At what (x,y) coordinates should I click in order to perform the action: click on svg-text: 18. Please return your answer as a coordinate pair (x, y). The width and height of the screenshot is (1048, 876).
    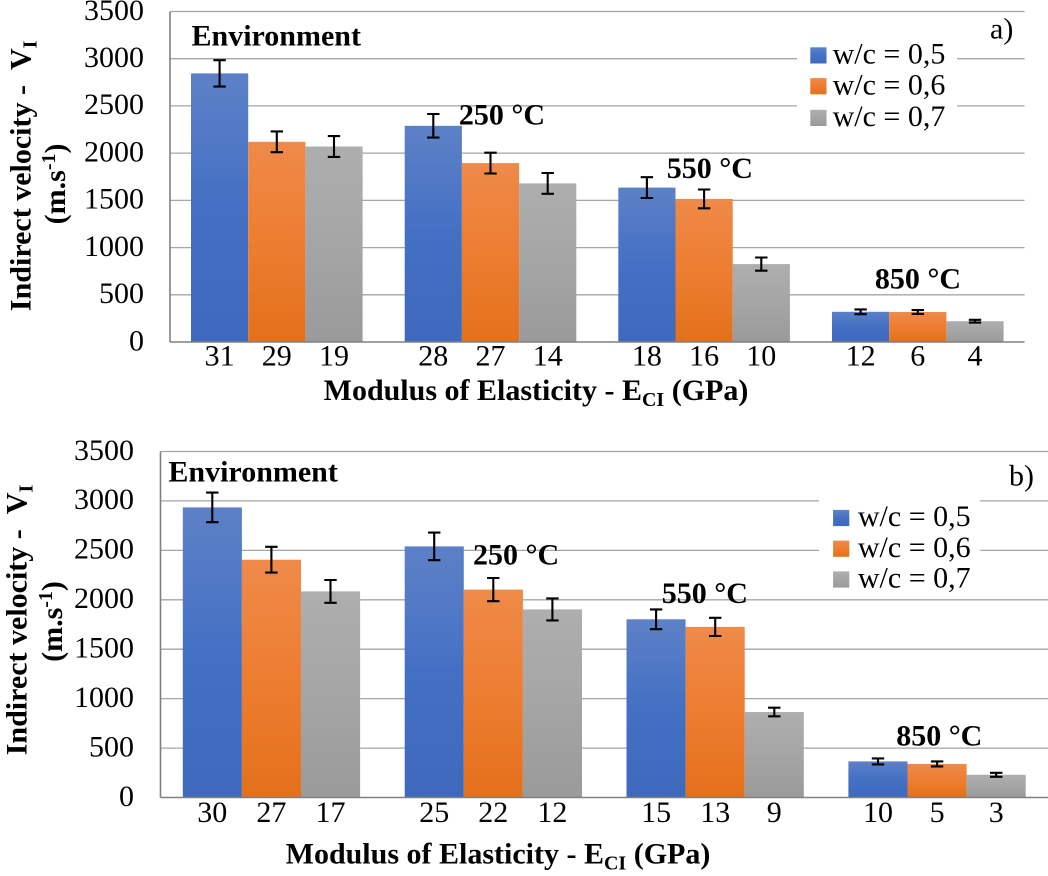
    Looking at the image, I should click on (647, 356).